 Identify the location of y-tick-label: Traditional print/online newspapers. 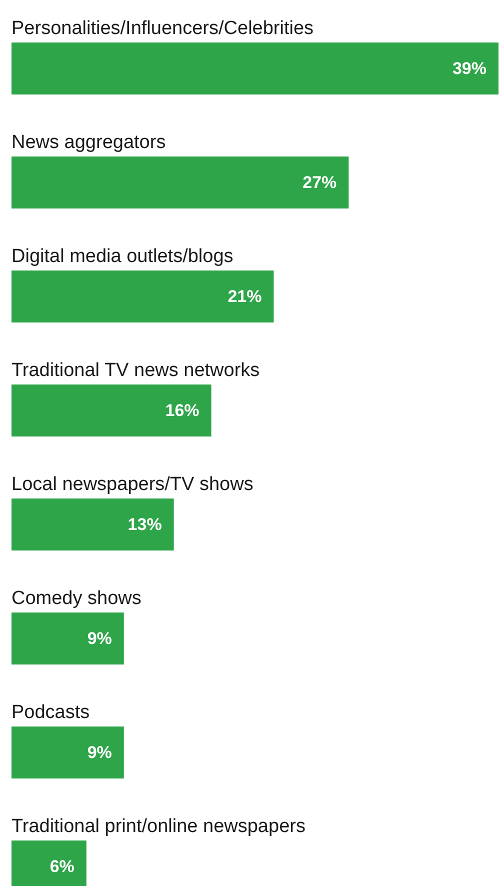
(159, 826).